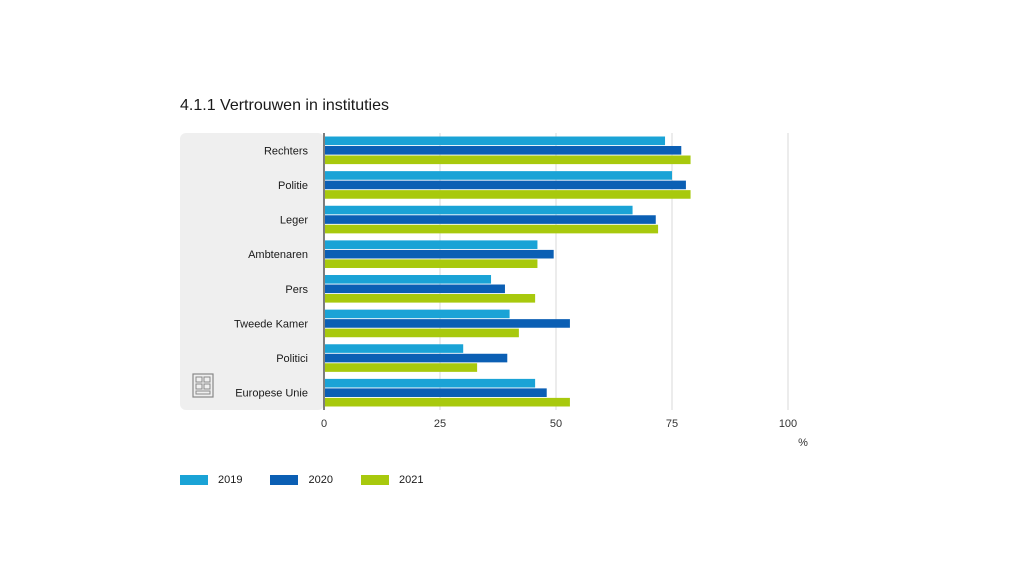 The image size is (1030, 580). What do you see at coordinates (415, 289) in the screenshot?
I see `bar-2020-pers` at bounding box center [415, 289].